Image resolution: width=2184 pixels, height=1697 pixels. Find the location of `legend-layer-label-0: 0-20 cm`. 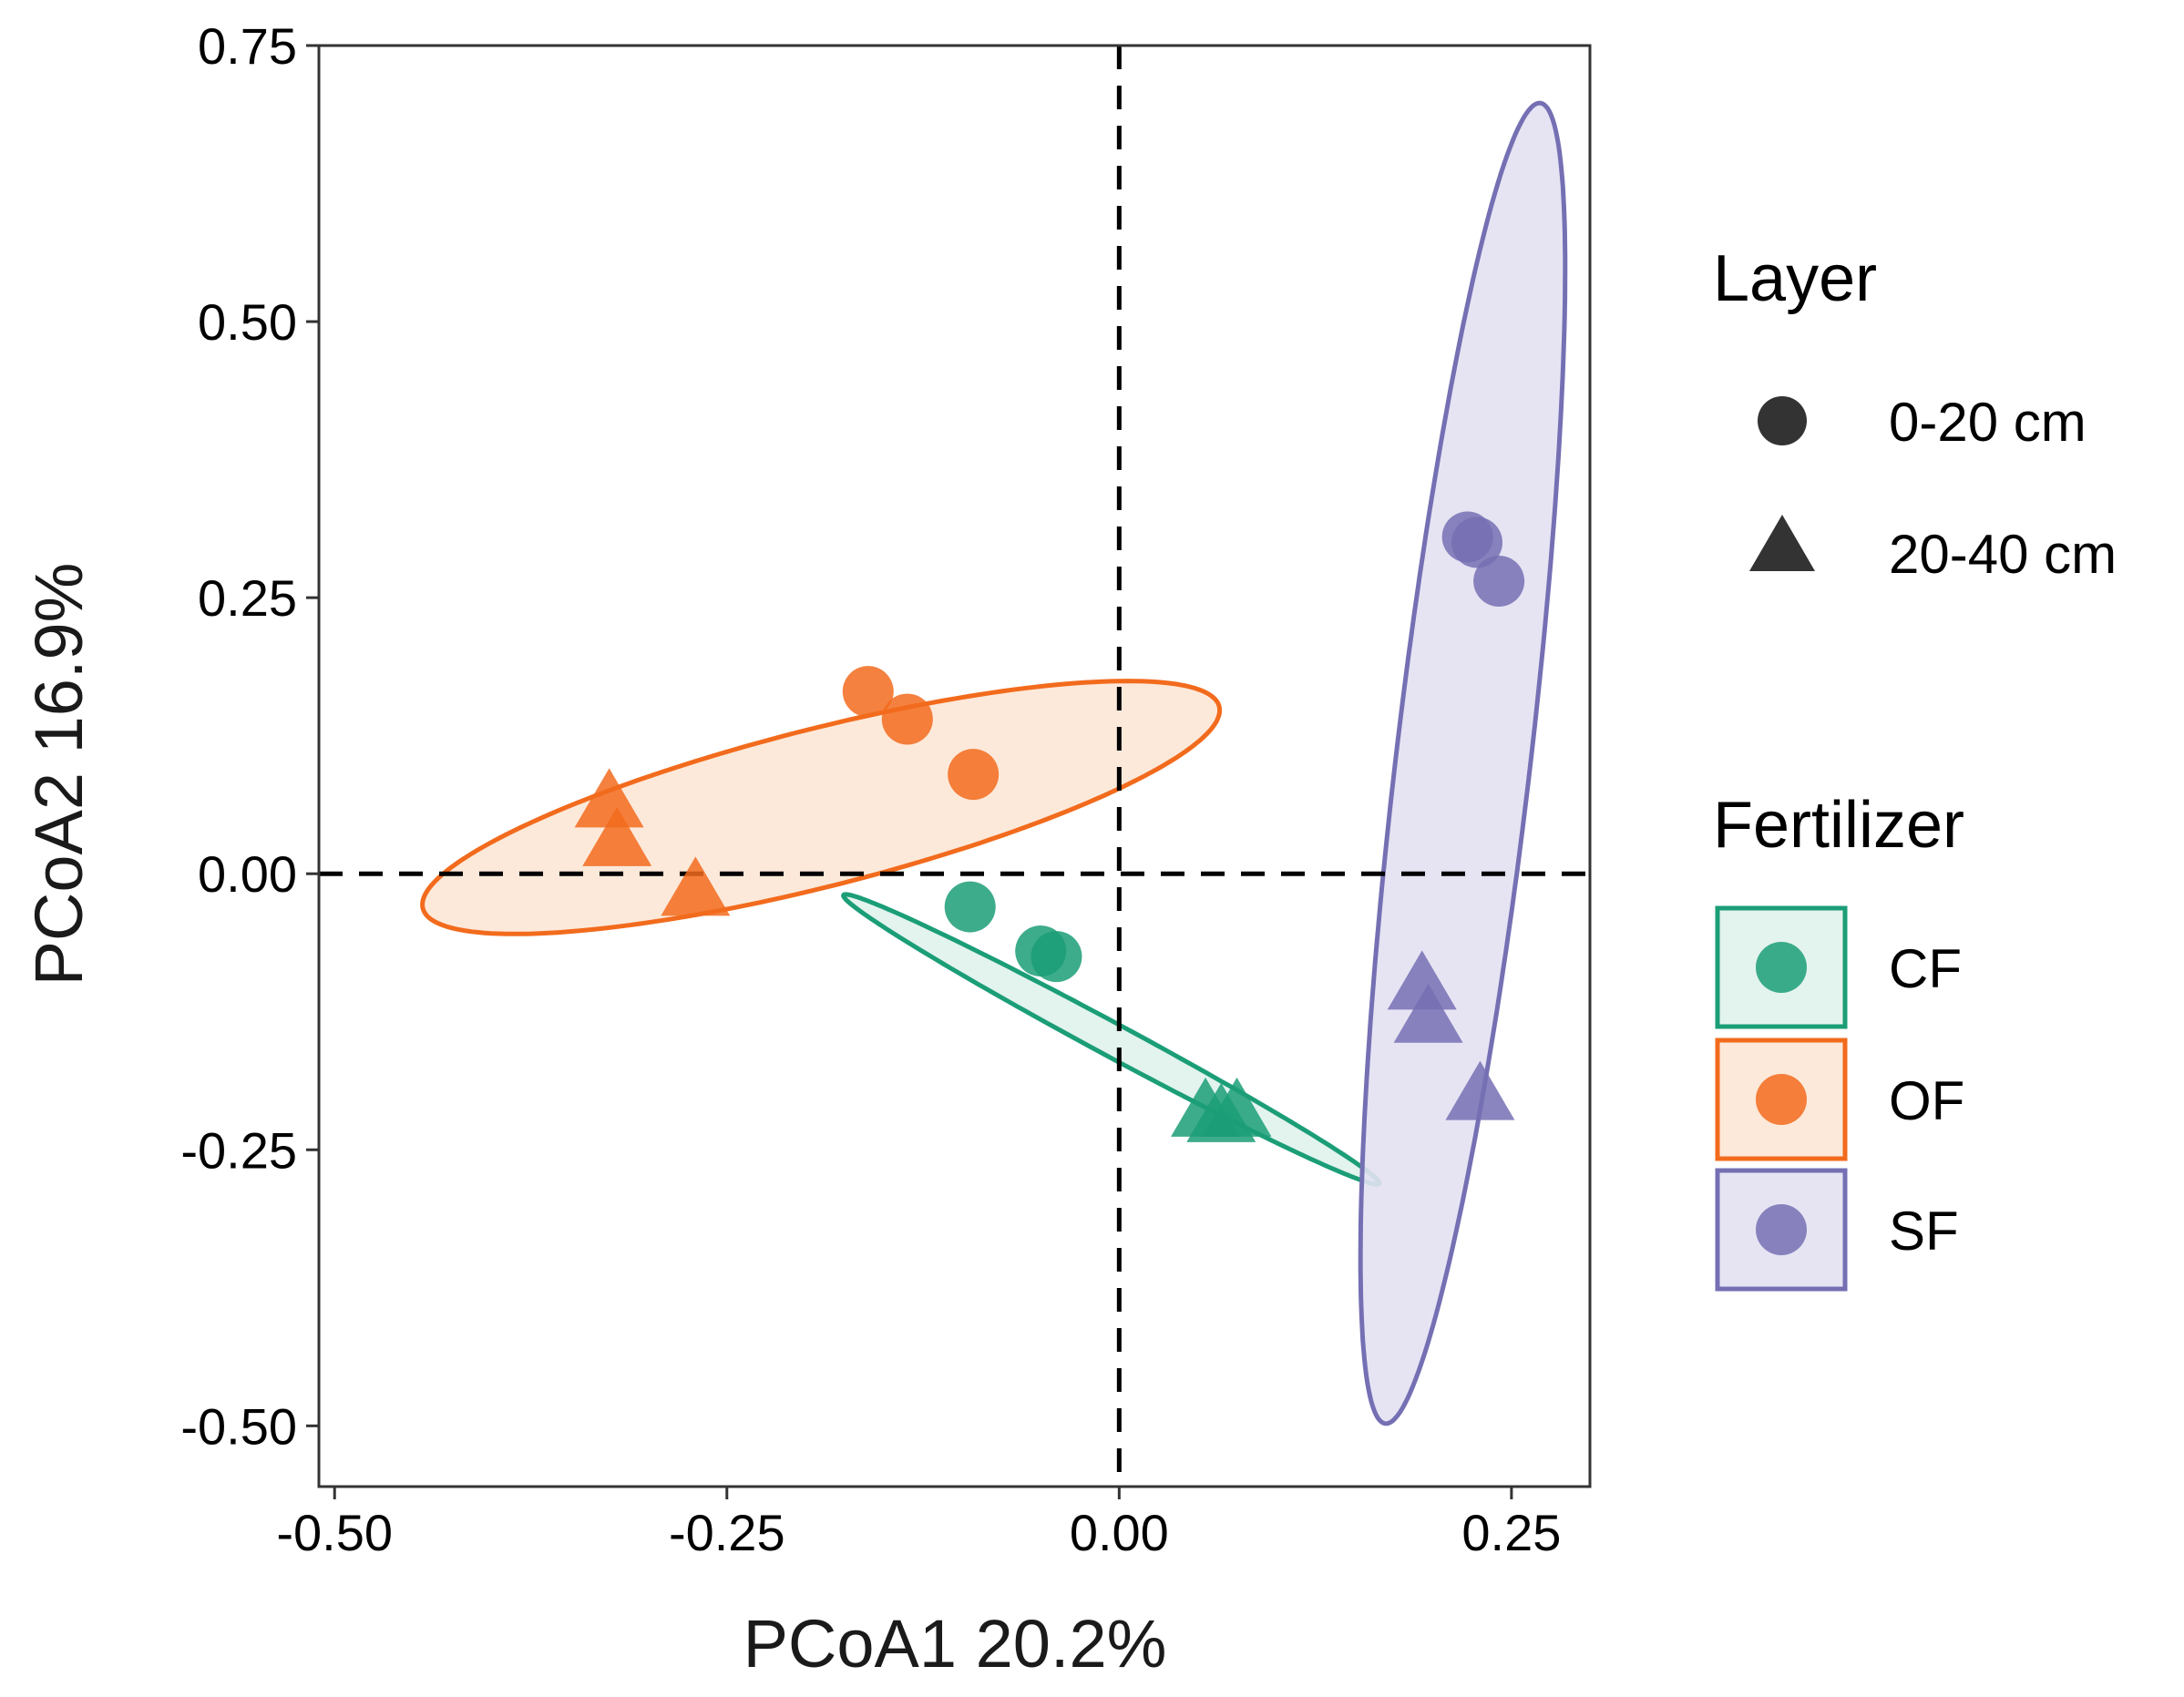

legend-layer-label-0: 0-20 cm is located at coordinates (1988, 422).